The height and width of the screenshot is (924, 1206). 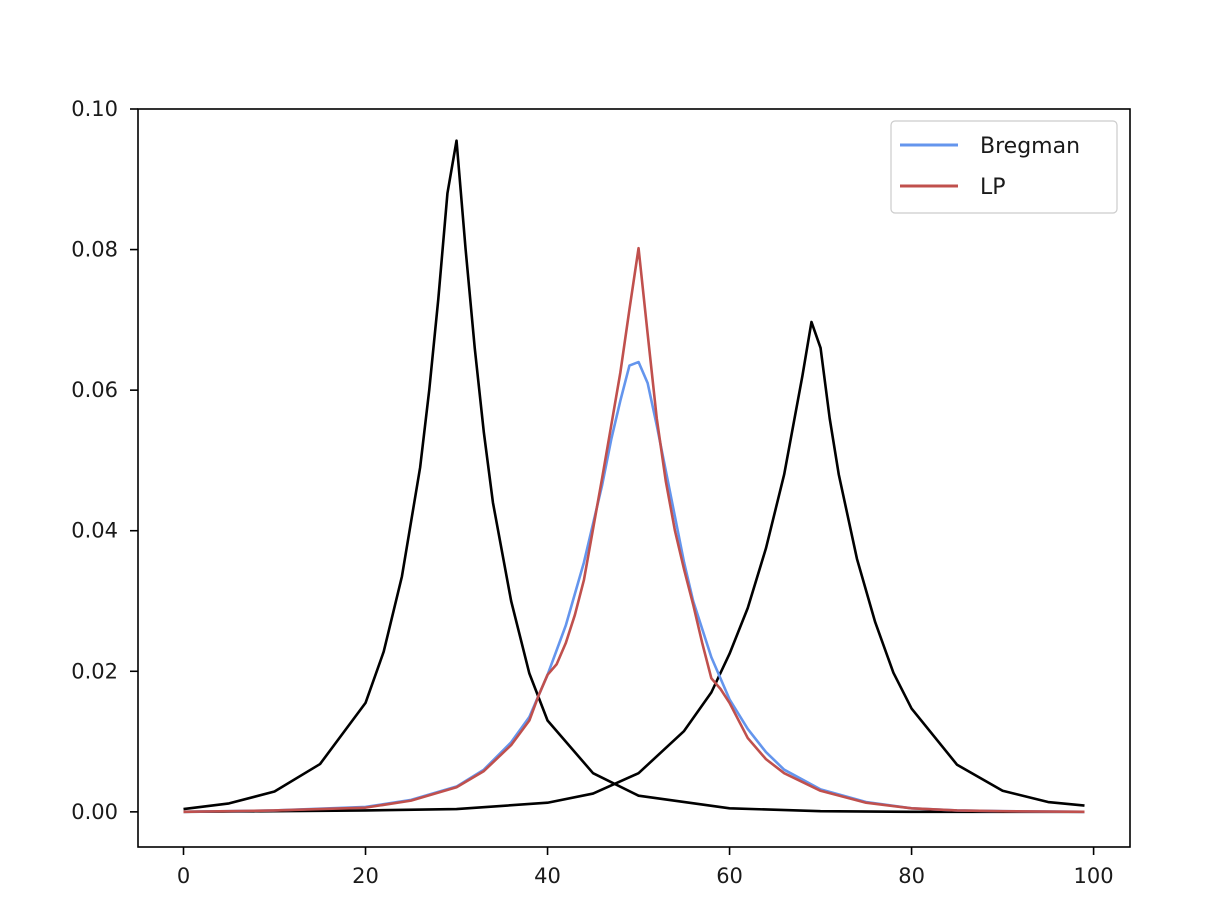 What do you see at coordinates (911, 876) in the screenshot?
I see `x-tick-label: 80` at bounding box center [911, 876].